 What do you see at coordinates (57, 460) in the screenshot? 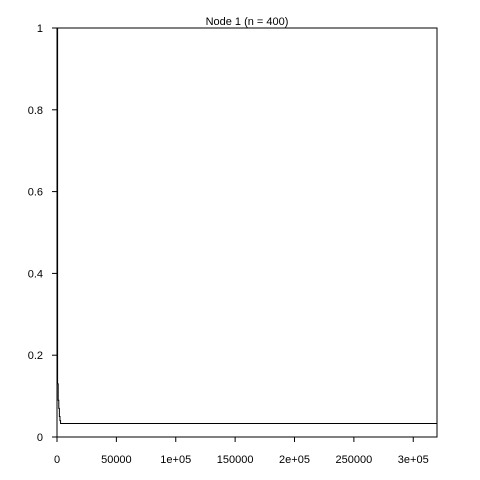
I see `x-tick-label: 0` at bounding box center [57, 460].